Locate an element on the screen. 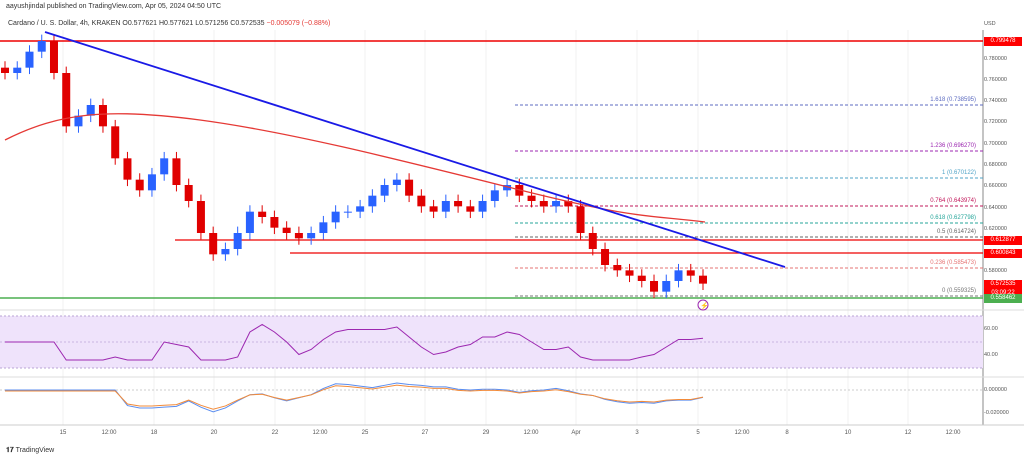 The image size is (1024, 461). price-tick: 0.760000 is located at coordinates (995, 80).